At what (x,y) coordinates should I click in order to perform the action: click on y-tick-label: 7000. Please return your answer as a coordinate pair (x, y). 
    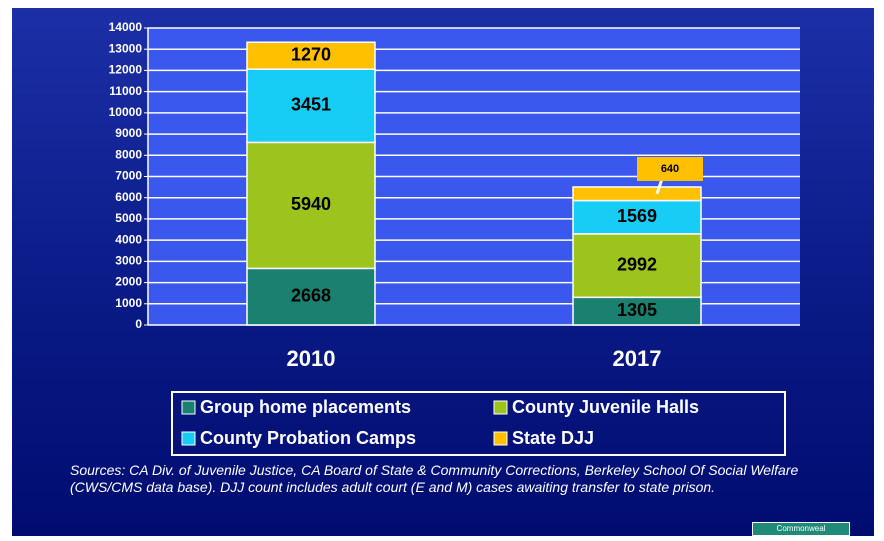
    Looking at the image, I should click on (128, 176).